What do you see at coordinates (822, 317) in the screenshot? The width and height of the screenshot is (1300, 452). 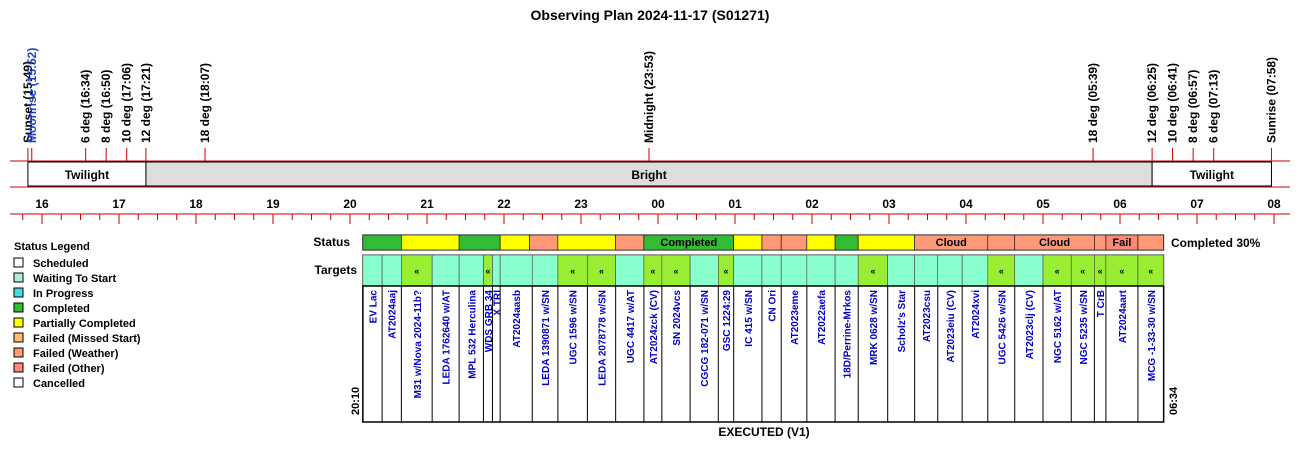 I see `target-name: AT2022aefa` at bounding box center [822, 317].